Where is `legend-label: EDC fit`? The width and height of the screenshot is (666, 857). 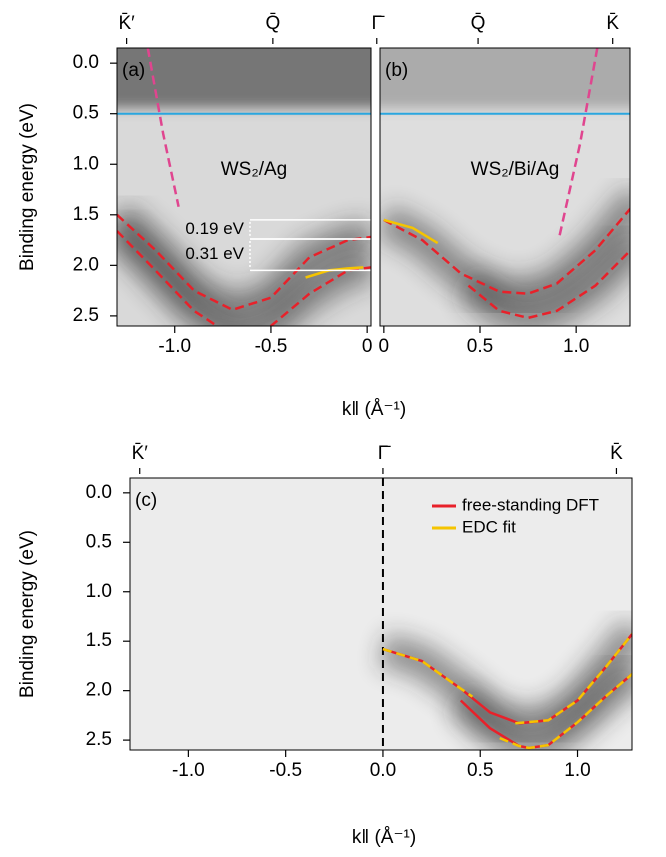 legend-label: EDC fit is located at coordinates (489, 526).